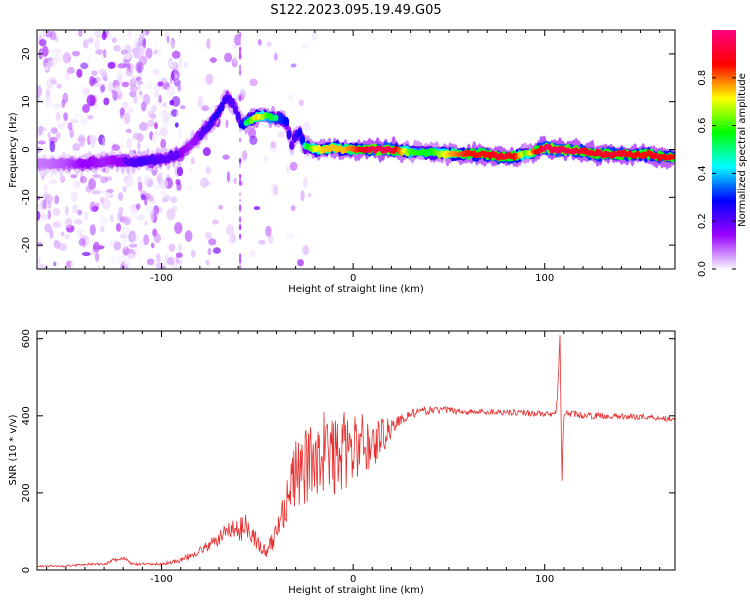 Image resolution: width=750 pixels, height=604 pixels. I want to click on spectrogram-ridge-mark, so click(672, 157).